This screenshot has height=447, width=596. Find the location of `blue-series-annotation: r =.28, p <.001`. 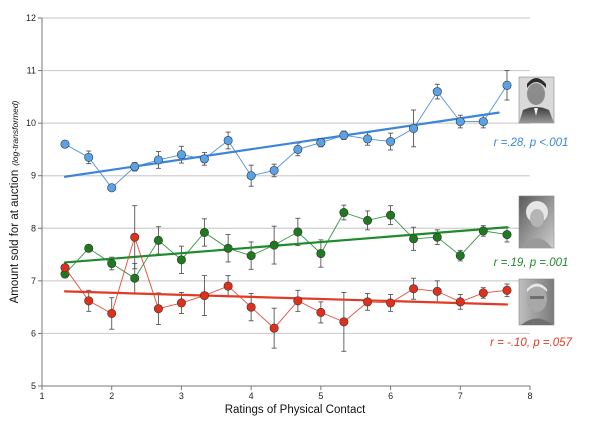

blue-series-annotation: r =.28, p <.001 is located at coordinates (531, 143).